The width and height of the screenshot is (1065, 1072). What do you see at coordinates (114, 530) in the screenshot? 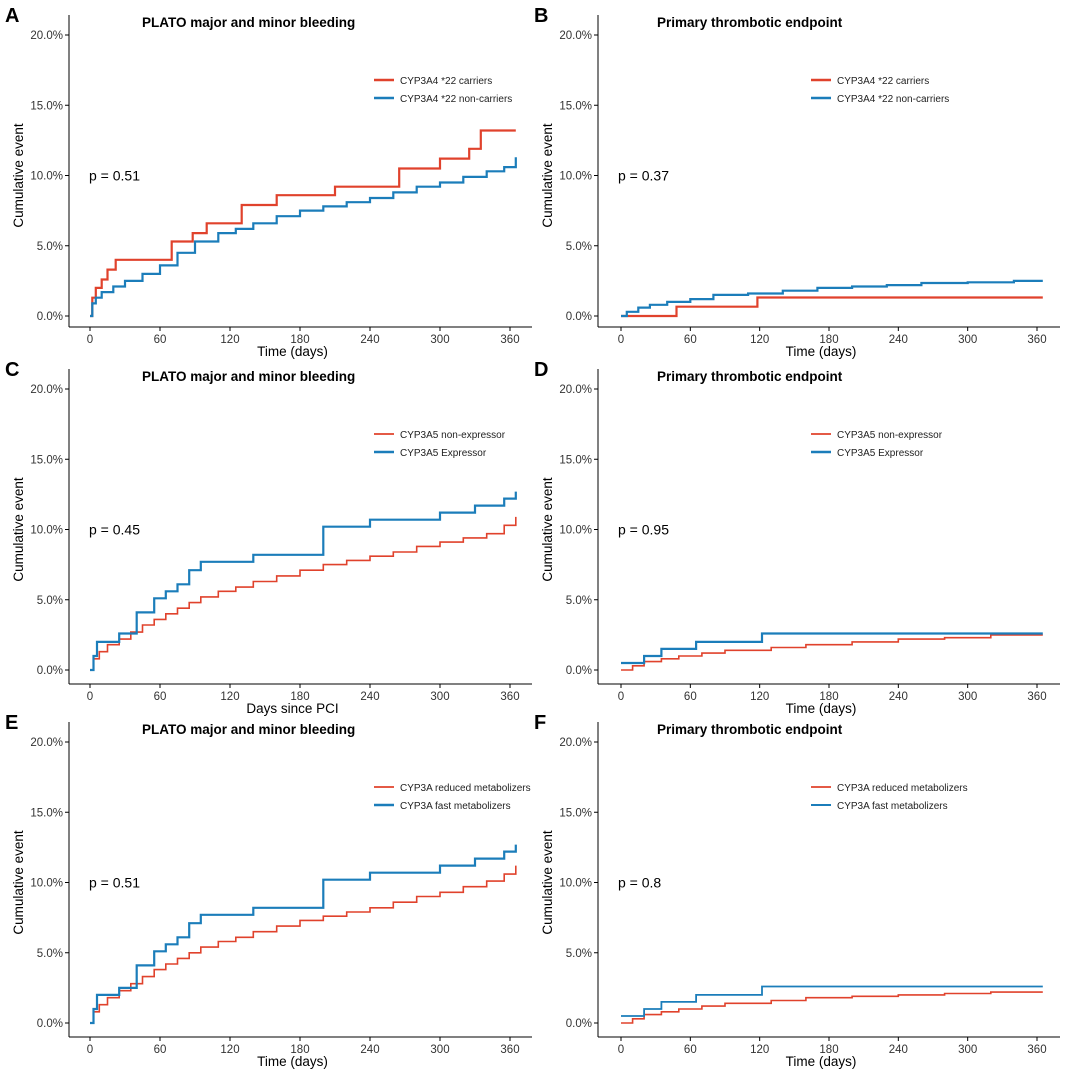
I see `p-value: p = 0.45` at bounding box center [114, 530].